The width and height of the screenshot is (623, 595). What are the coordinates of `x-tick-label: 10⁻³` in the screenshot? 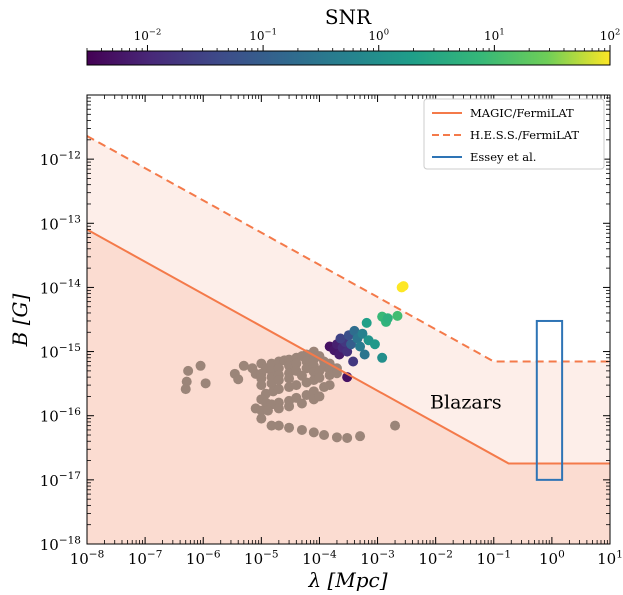 It's located at (377, 558).